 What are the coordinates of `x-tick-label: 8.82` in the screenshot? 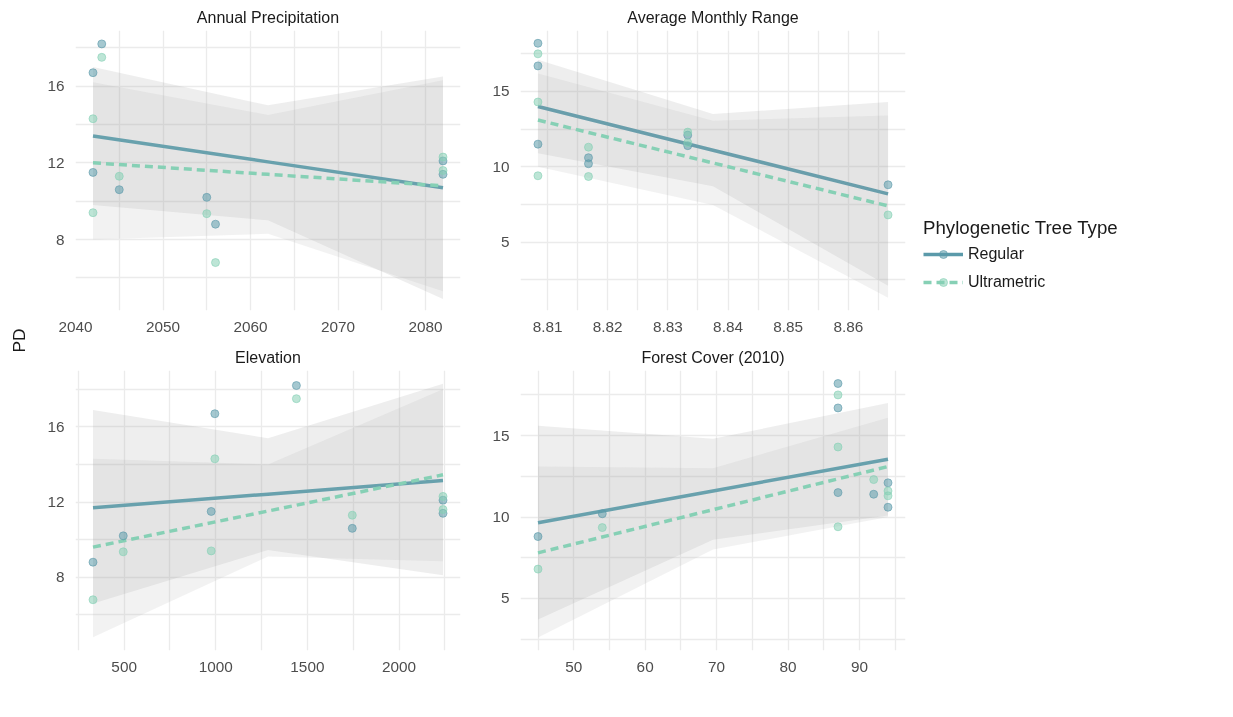 It's located at (607, 326).